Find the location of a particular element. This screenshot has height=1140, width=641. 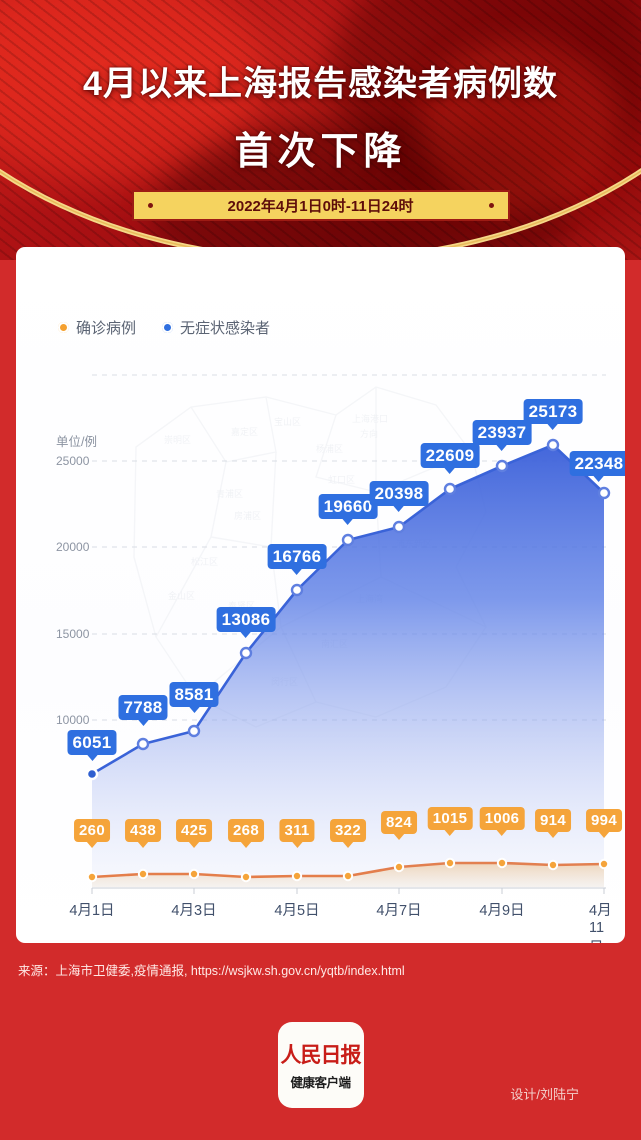

publisher-logo: 人民日报 健康客户端 is located at coordinates (320, 1065).